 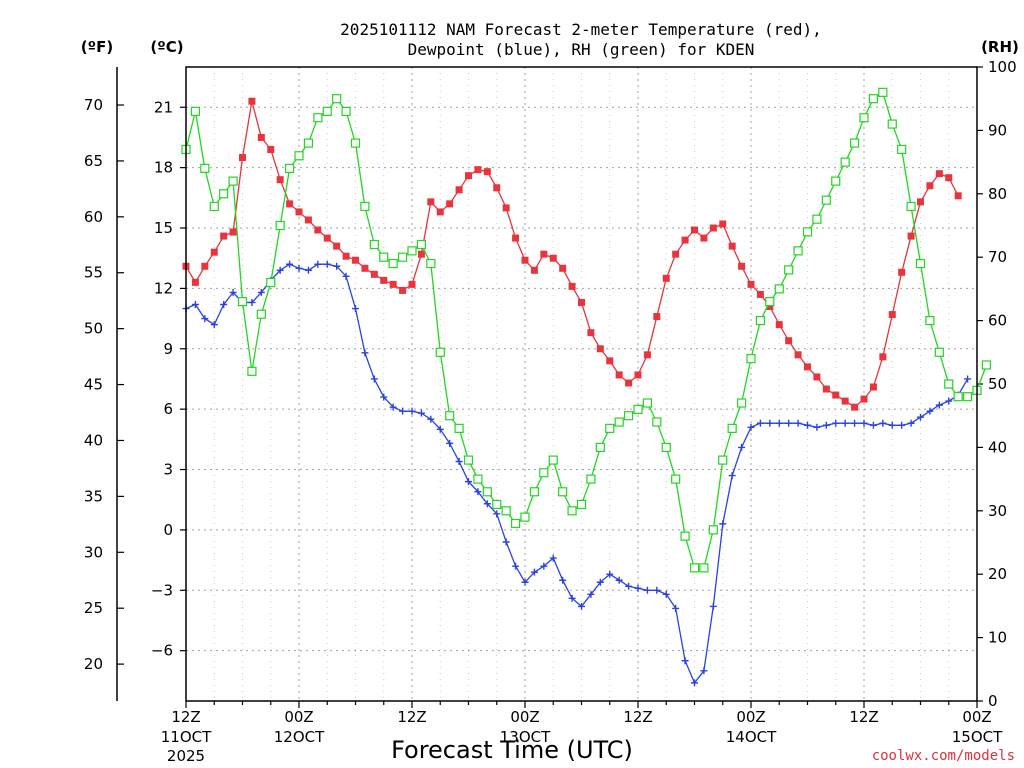 What do you see at coordinates (943, 756) in the screenshot?
I see `credit-text: coolwx.com/models` at bounding box center [943, 756].